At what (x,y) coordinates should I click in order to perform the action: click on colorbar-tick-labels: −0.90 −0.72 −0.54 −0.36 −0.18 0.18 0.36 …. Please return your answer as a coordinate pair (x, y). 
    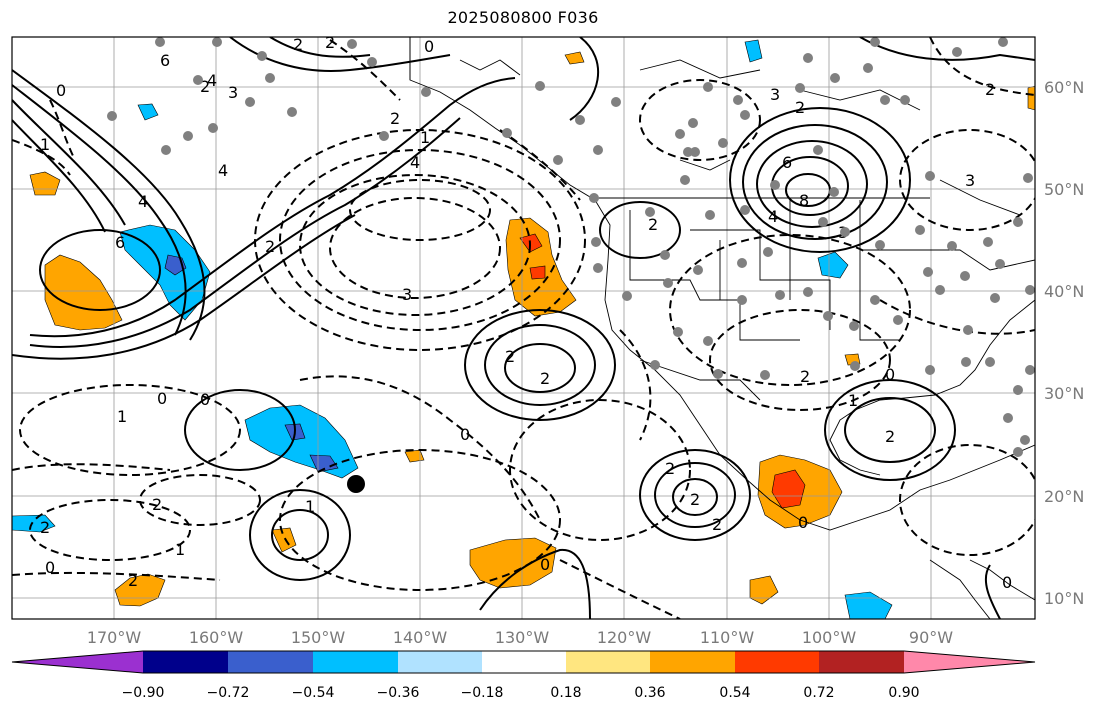
    Looking at the image, I should click on (521, 693).